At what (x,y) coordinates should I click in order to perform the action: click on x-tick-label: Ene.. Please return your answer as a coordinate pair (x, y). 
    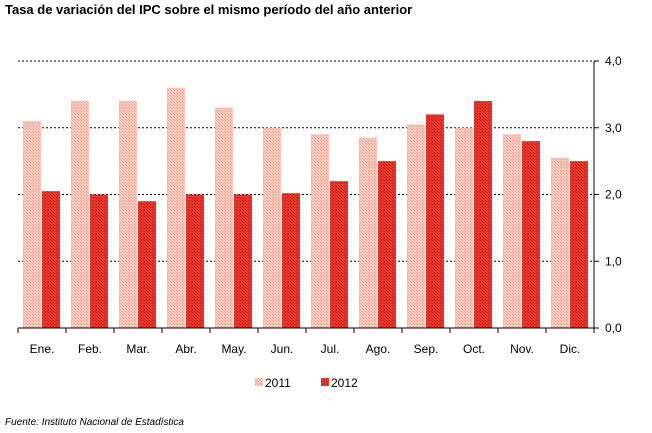
    Looking at the image, I should click on (42, 349).